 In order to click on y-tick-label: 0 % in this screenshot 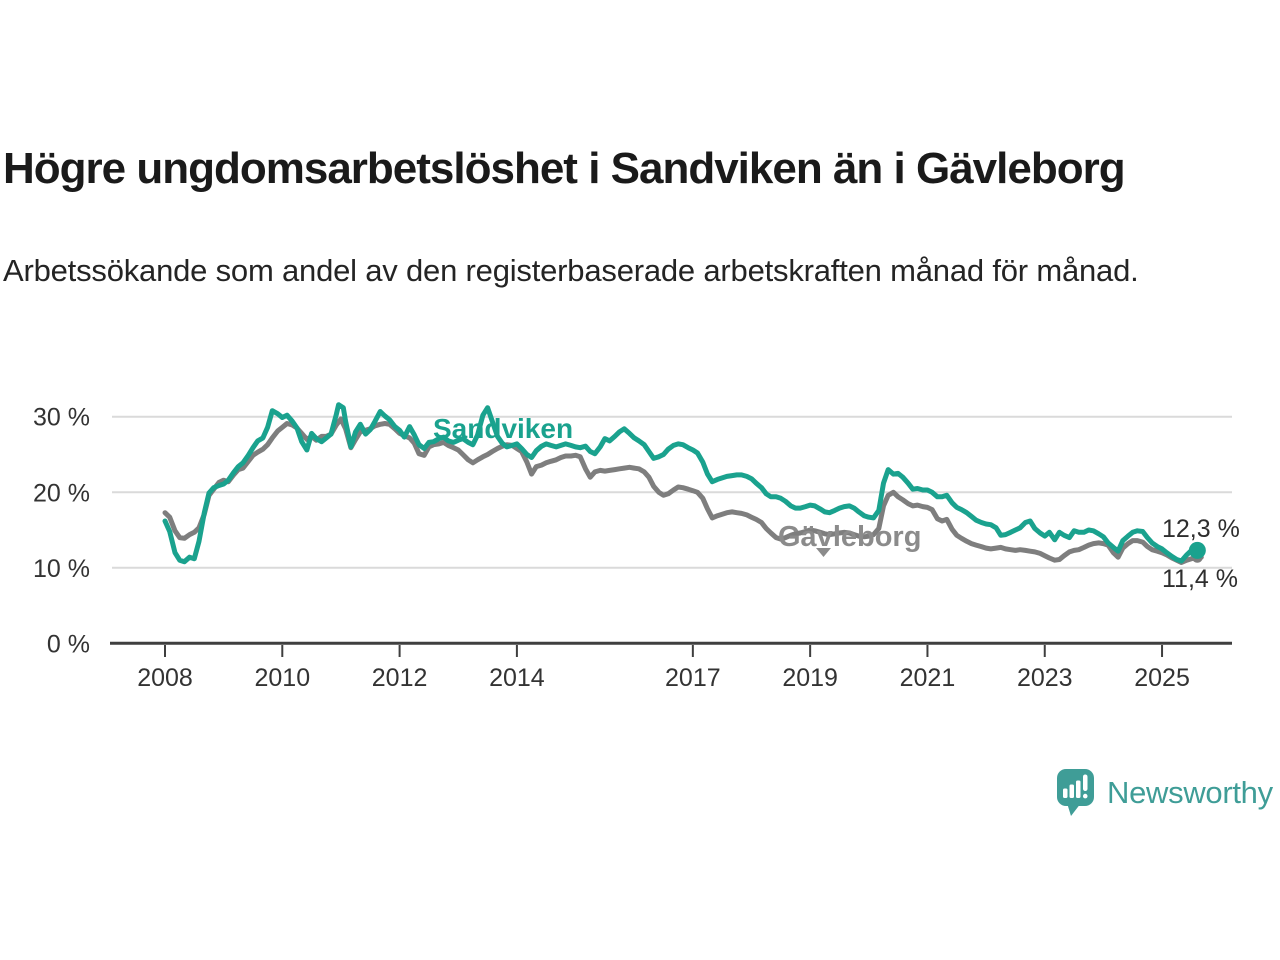, I will do `click(68, 644)`.